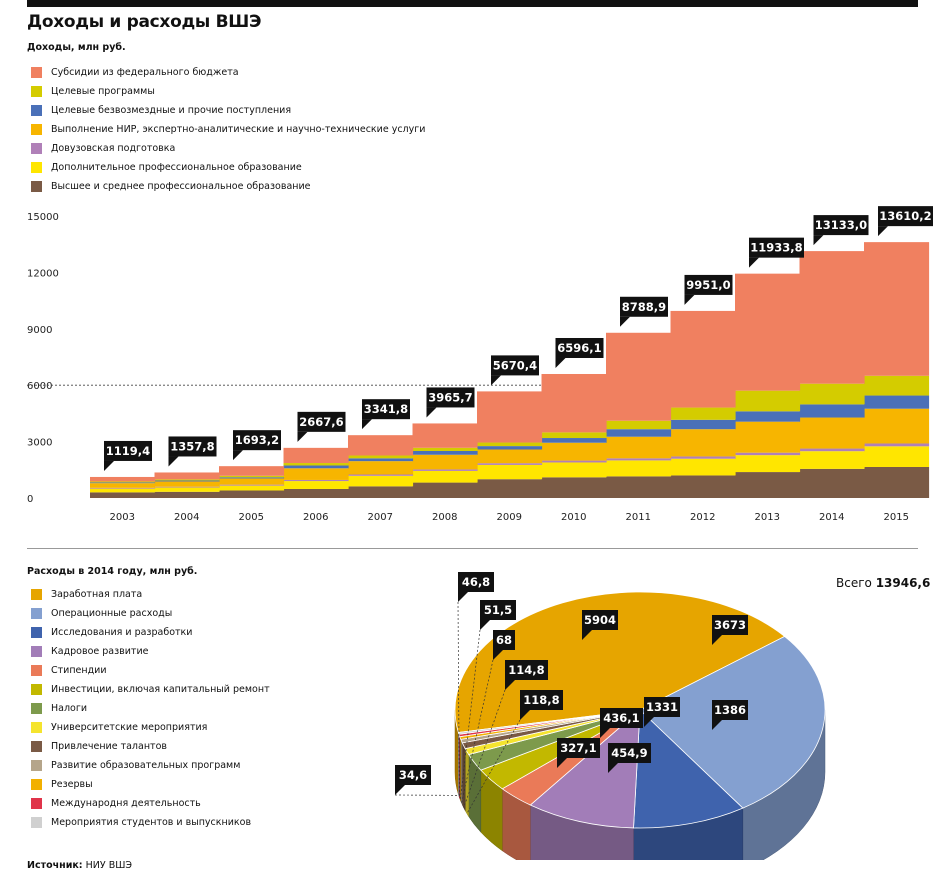 Image resolution: width=945 pixels, height=876 pixels. I want to click on total-callout: 2667,6, so click(321, 426).